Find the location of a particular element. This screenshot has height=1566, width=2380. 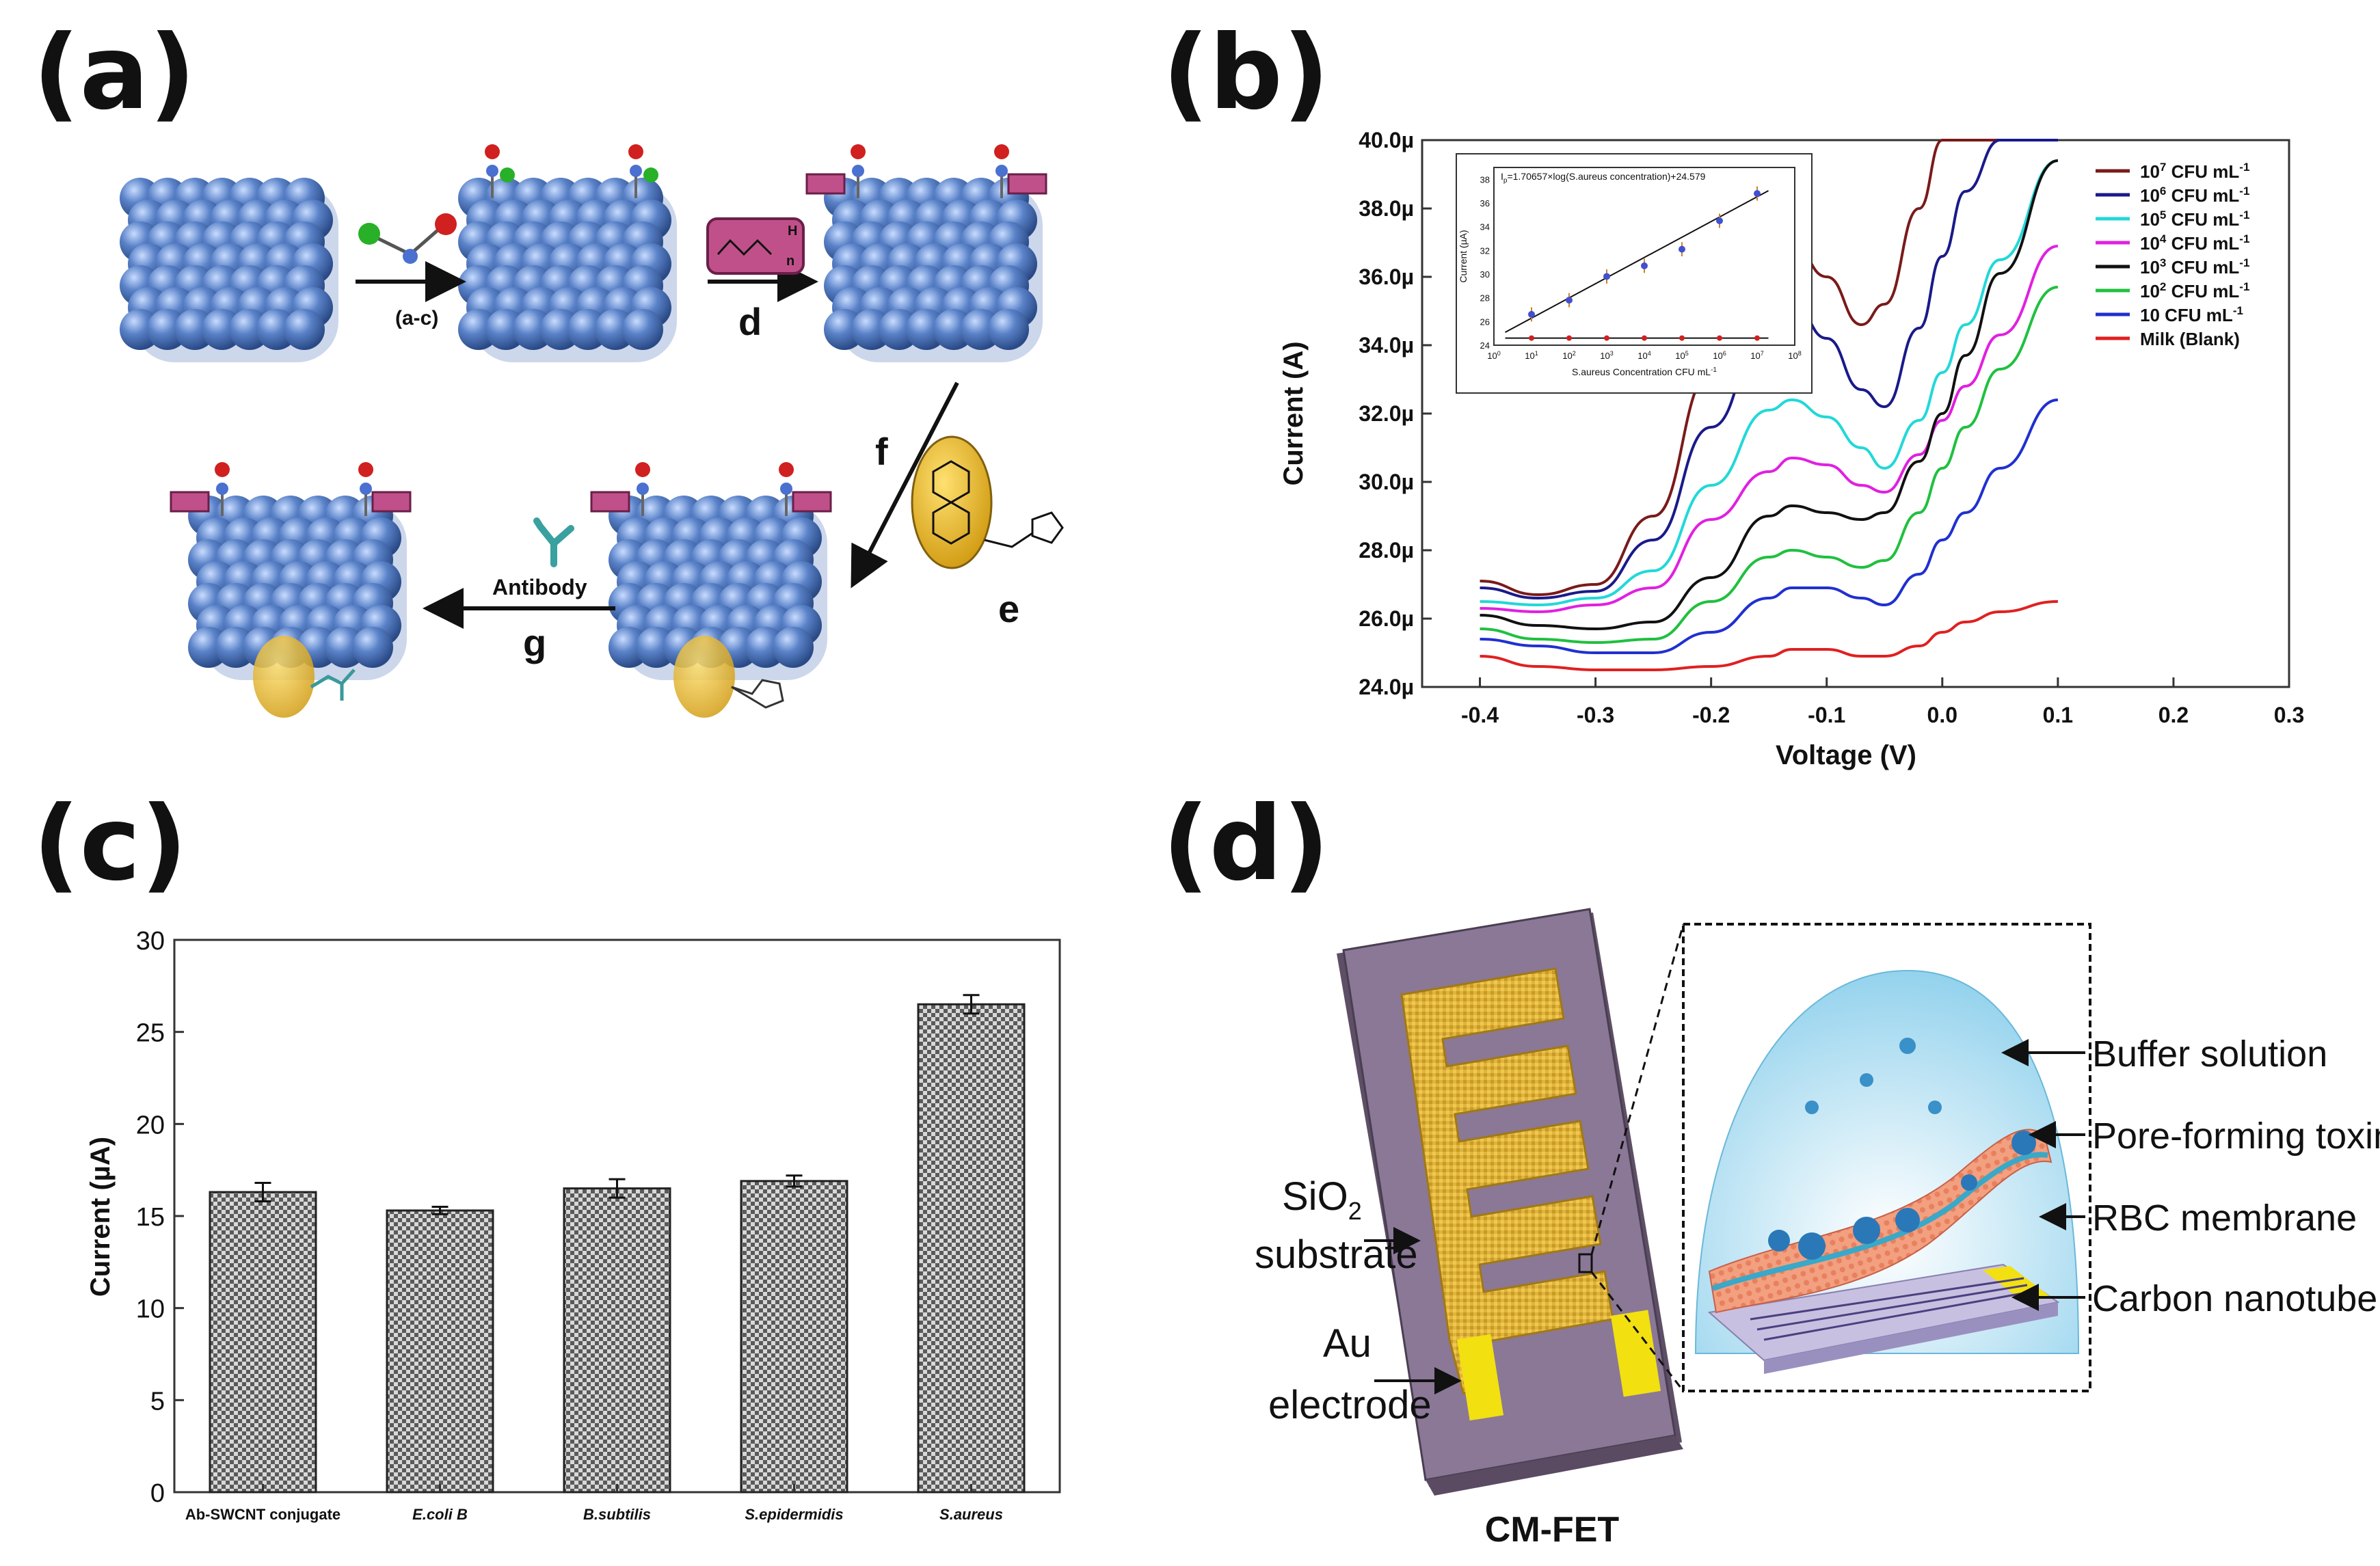

chart-c-ytick-label: 10 is located at coordinates (150, 1309).